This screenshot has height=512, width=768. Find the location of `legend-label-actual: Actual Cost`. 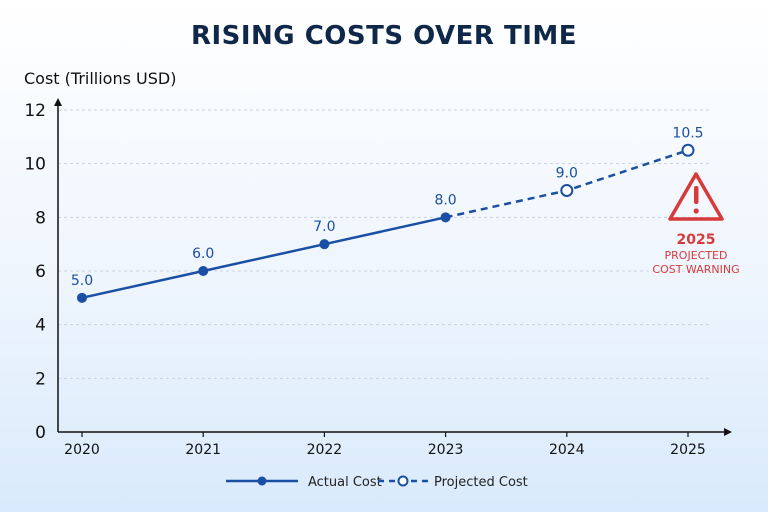

legend-label-actual: Actual Cost is located at coordinates (345, 482).